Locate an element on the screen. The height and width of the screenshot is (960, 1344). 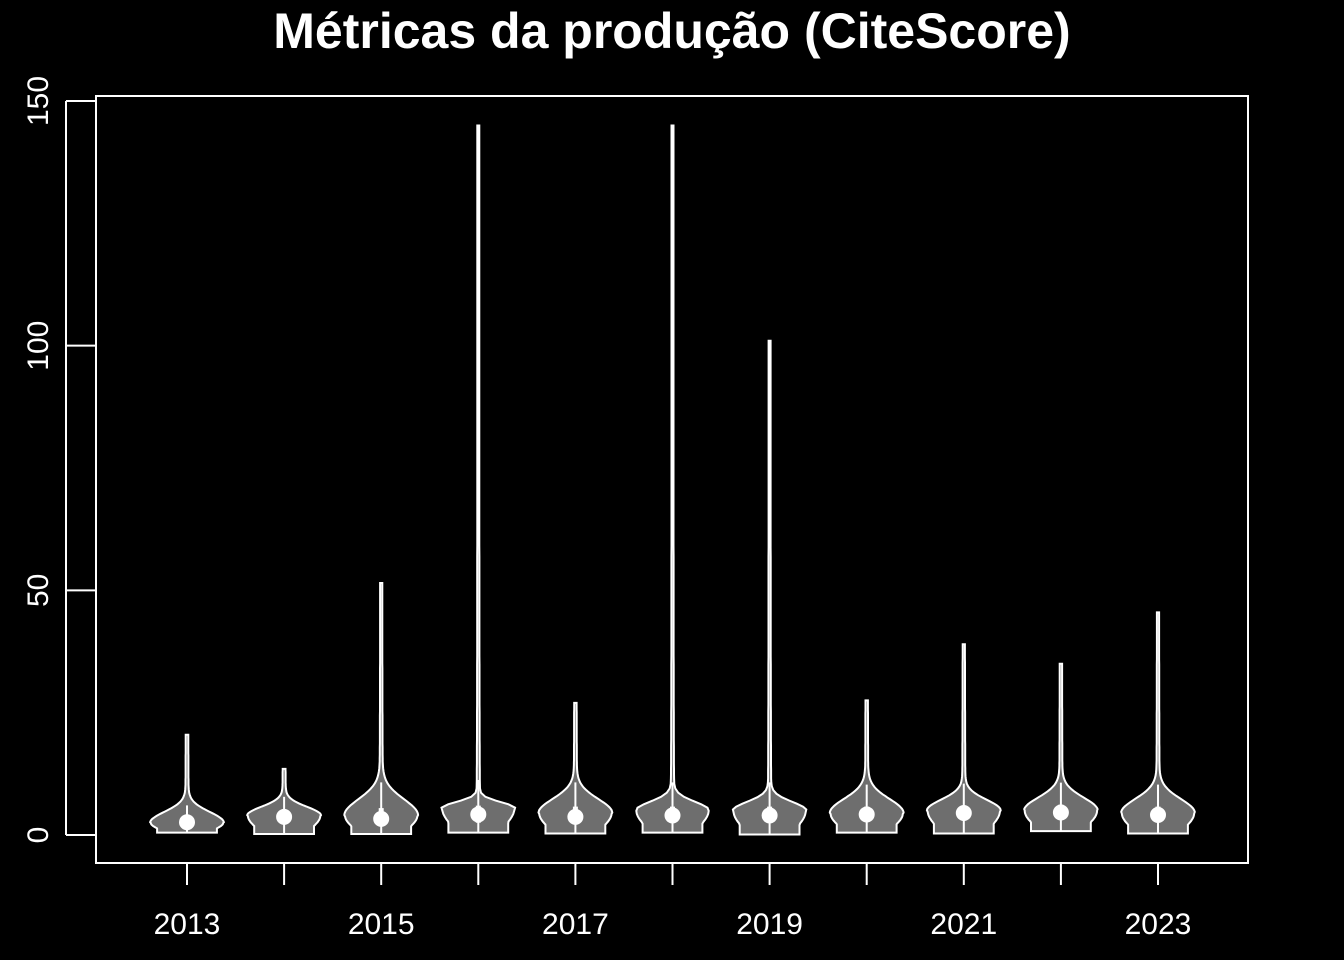
x-tick-label: 2023 is located at coordinates (1158, 924).